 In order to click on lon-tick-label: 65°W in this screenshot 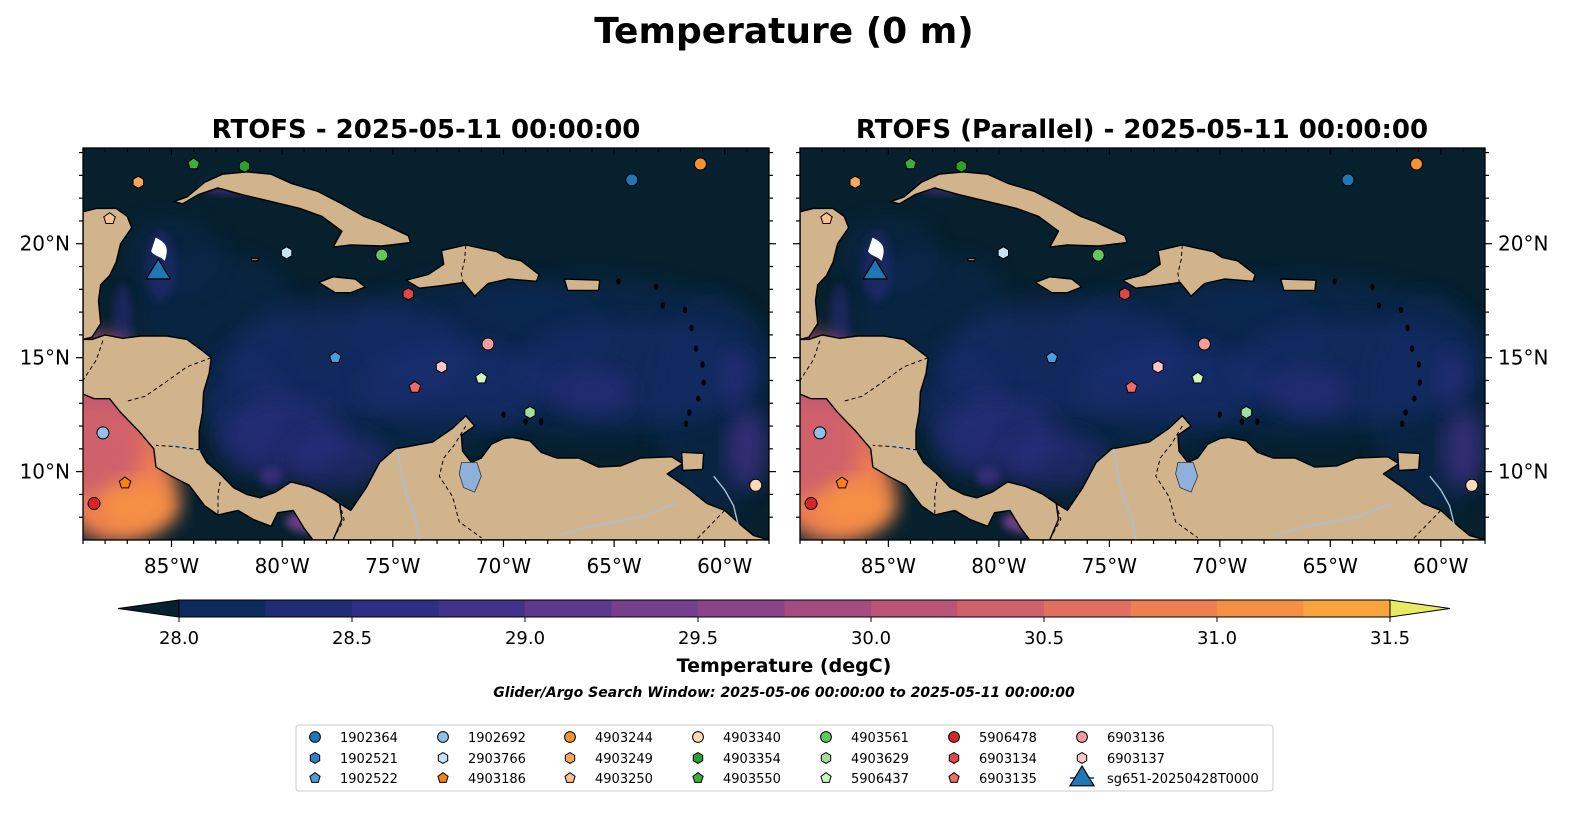, I will do `click(1330, 566)`.